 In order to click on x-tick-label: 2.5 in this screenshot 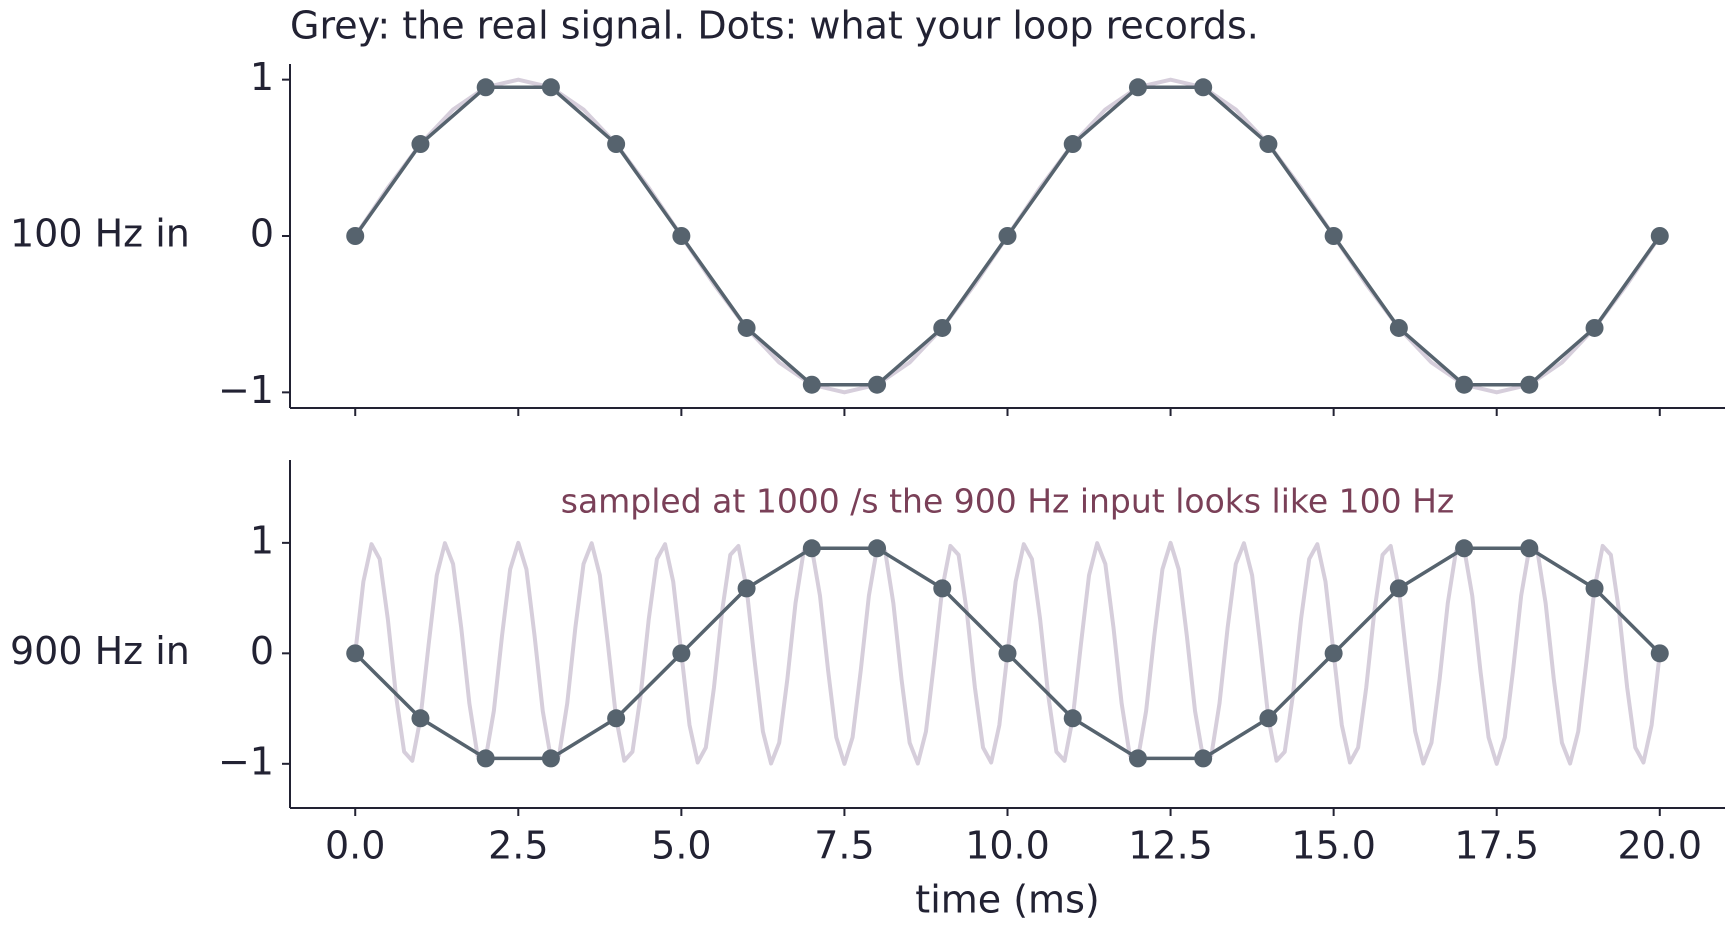, I will do `click(518, 846)`.